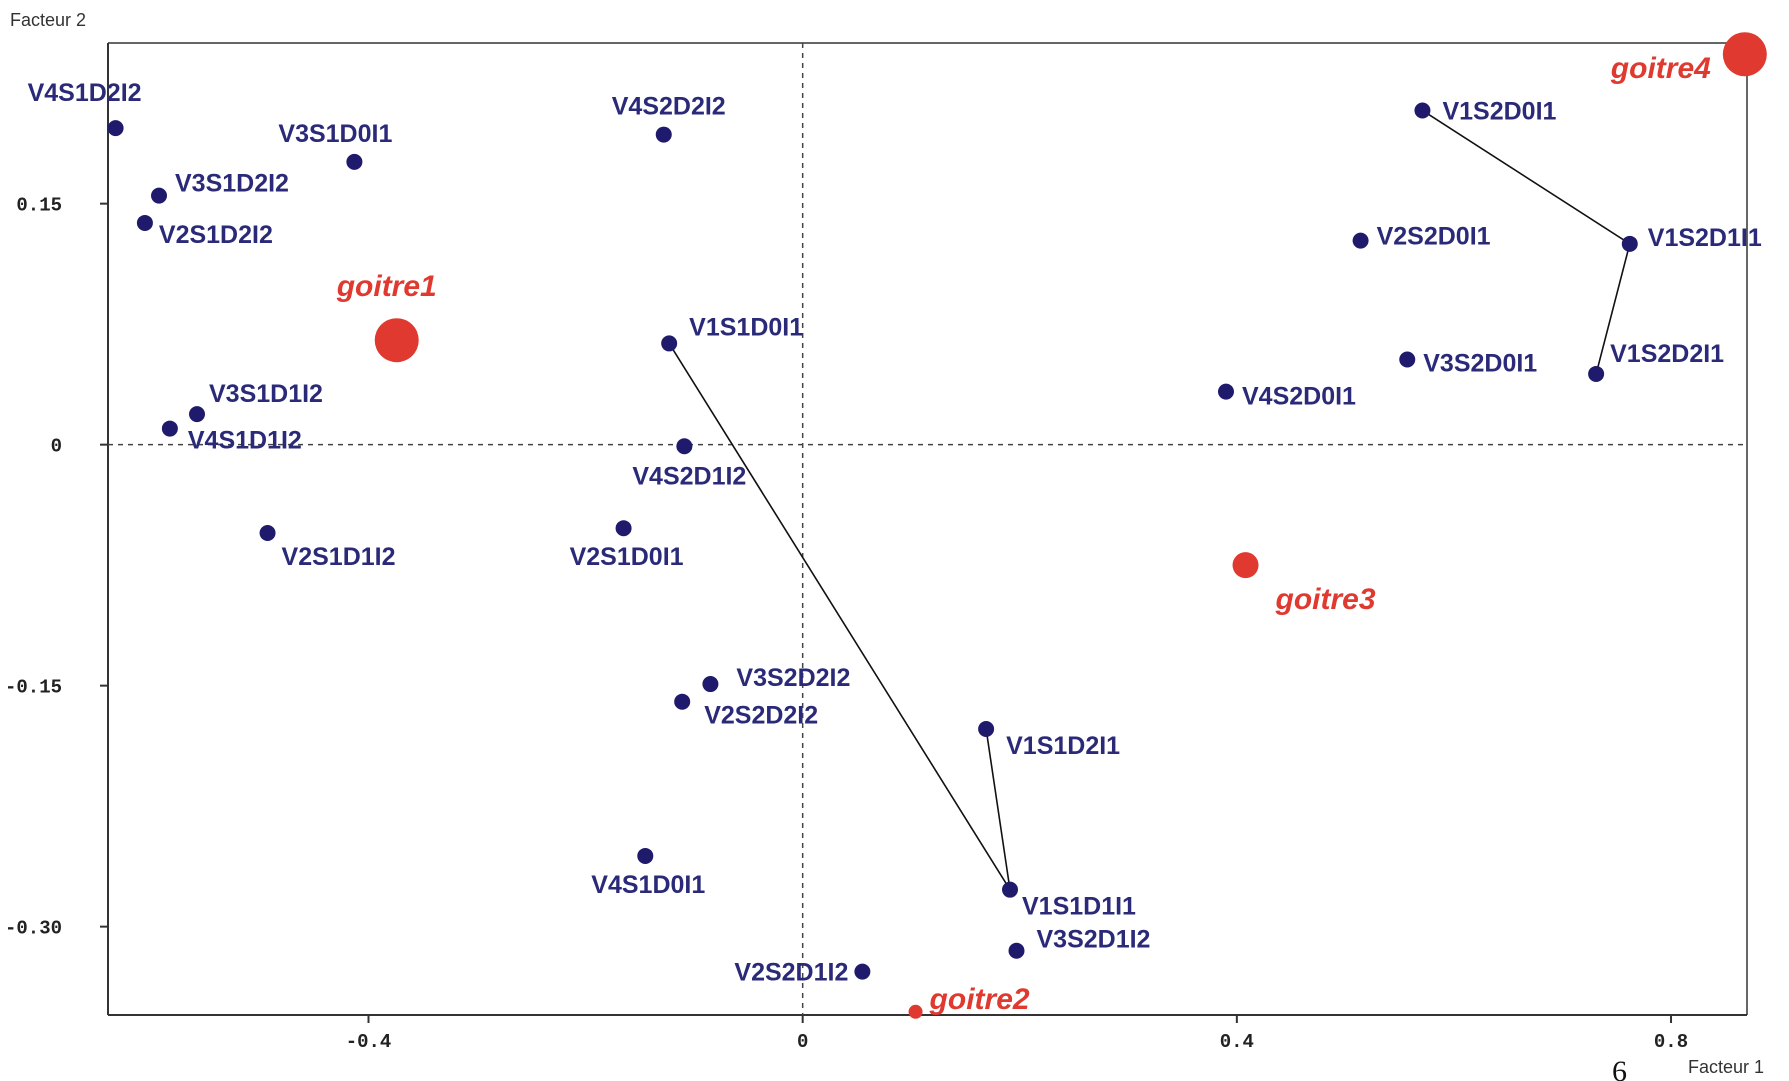 The image size is (1789, 1081). Describe the element at coordinates (48, 20) in the screenshot. I see `y-axis-title: Facteur 2` at that location.